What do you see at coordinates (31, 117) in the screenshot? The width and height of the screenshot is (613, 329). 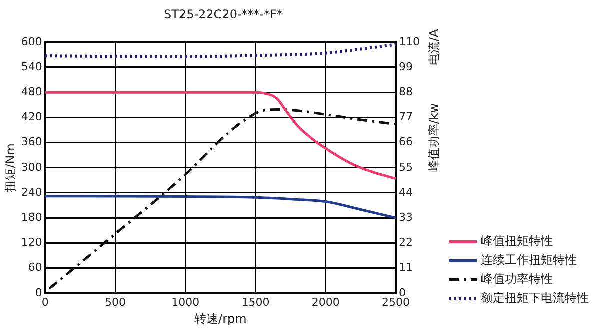 I see `y-tick-label: 420` at bounding box center [31, 117].